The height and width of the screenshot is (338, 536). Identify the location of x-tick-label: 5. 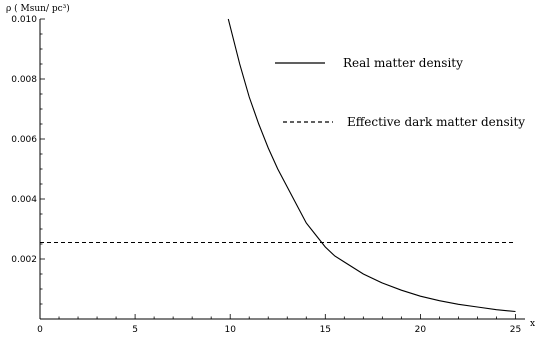
(135, 330).